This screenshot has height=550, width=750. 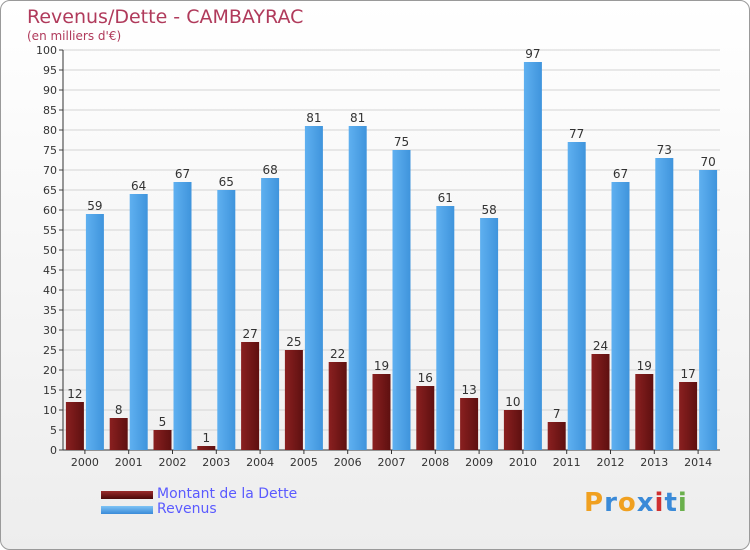 What do you see at coordinates (46, 50) in the screenshot?
I see `y-tick-label: 100` at bounding box center [46, 50].